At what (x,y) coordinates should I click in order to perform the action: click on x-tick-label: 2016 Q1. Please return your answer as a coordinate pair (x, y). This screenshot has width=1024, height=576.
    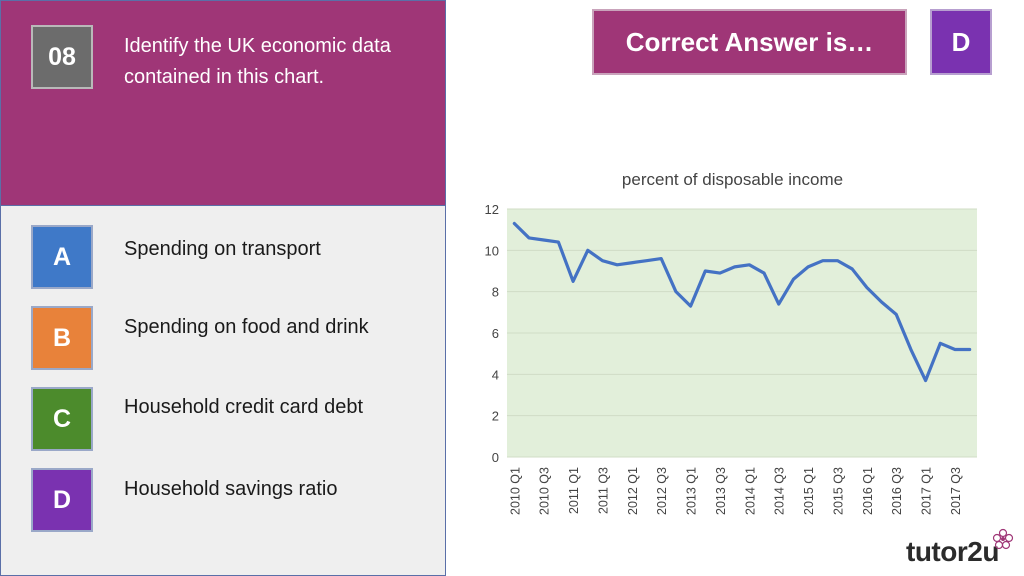
    Looking at the image, I should click on (868, 491).